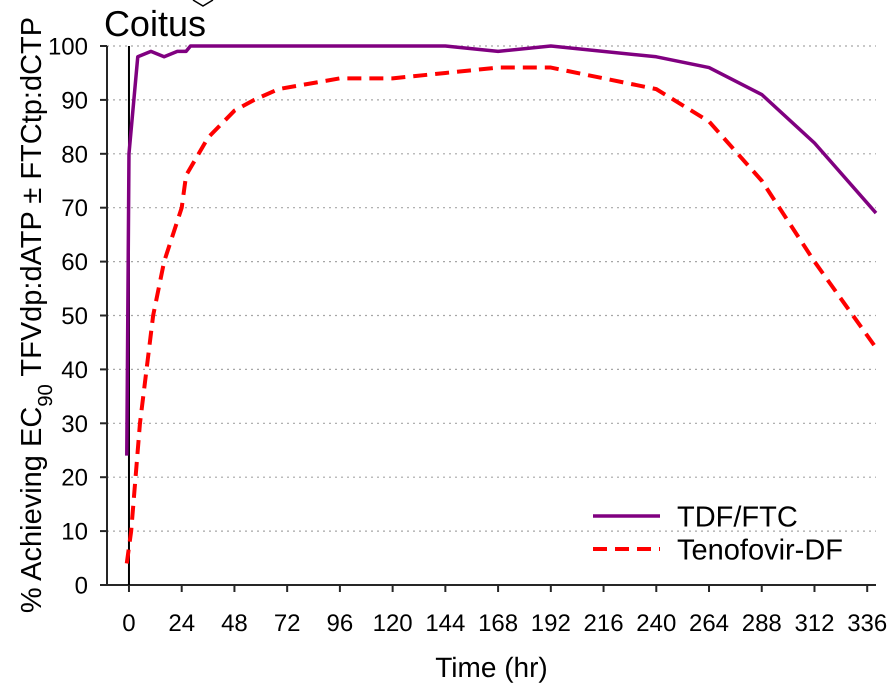 This screenshot has width=893, height=684. I want to click on x-tick-label: 312, so click(814, 623).